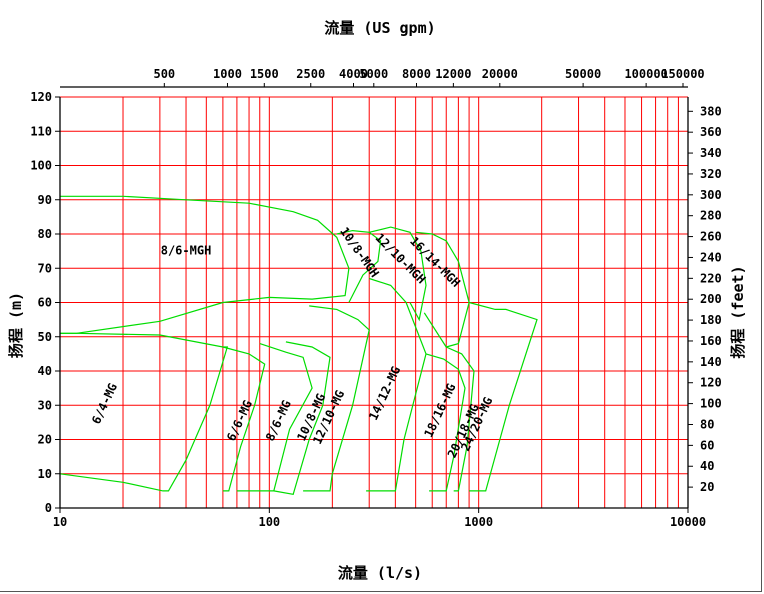  I want to click on top-tick-label: 1500, so click(264, 74).